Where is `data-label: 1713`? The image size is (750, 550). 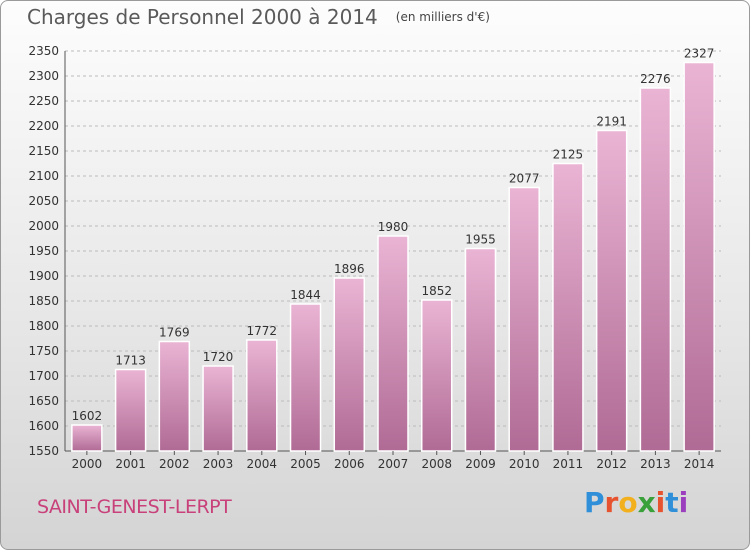
data-label: 1713 is located at coordinates (130, 361).